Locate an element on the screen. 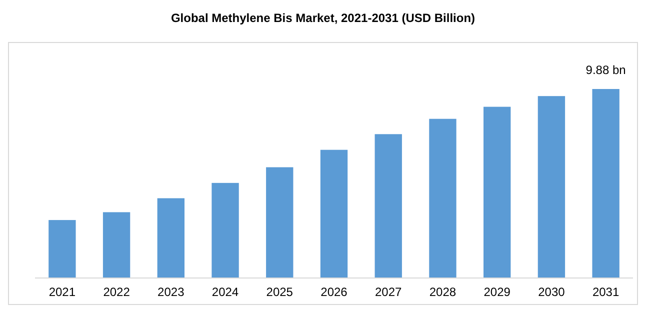 The width and height of the screenshot is (646, 329). x-tick-label: 2028 is located at coordinates (442, 292).